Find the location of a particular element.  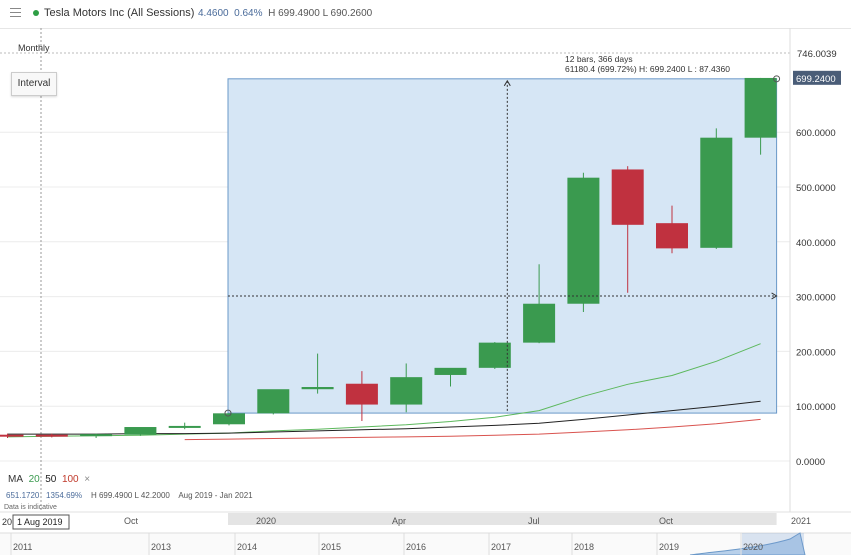

time-axis-label: 2020 is located at coordinates (266, 521).